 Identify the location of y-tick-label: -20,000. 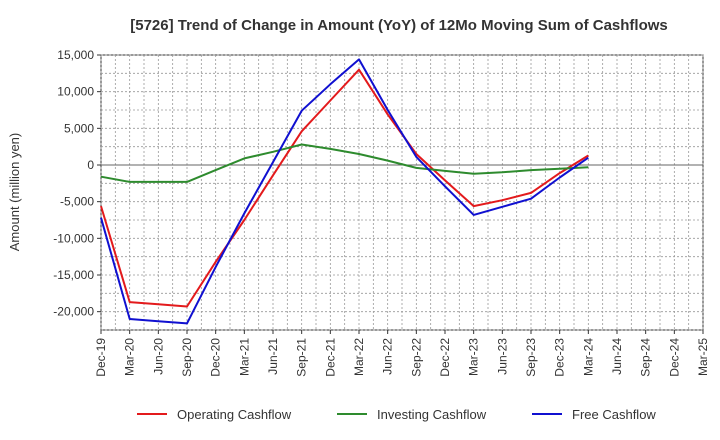
(73, 312).